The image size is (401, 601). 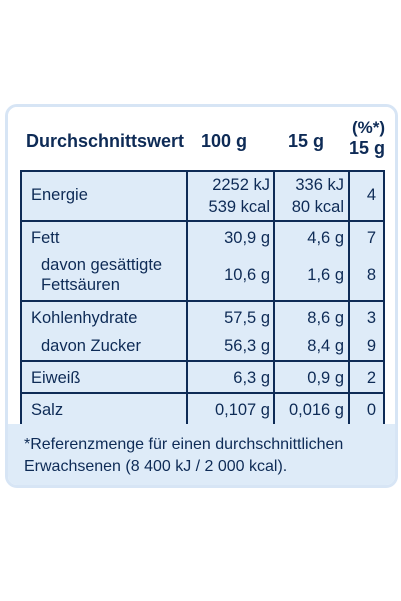 What do you see at coordinates (371, 410) in the screenshot?
I see `row-value-percent: 0` at bounding box center [371, 410].